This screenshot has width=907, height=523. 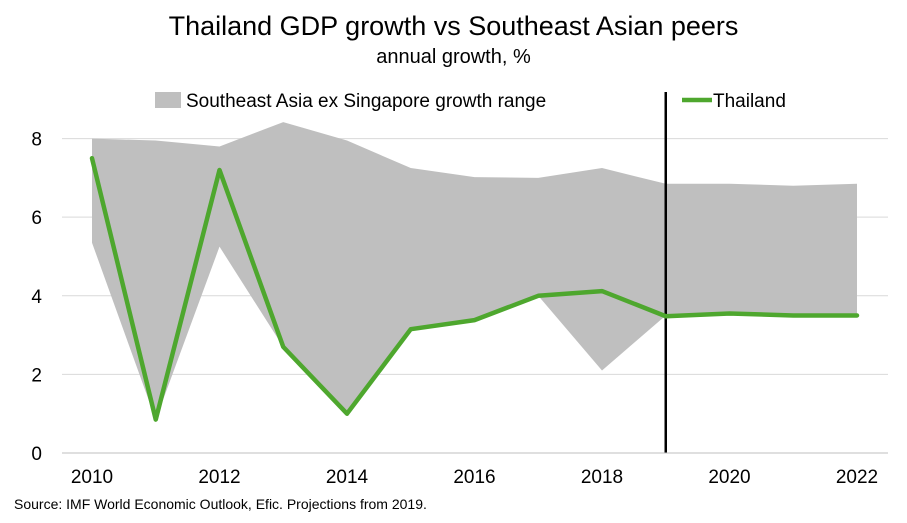 What do you see at coordinates (602, 477) in the screenshot?
I see `x-tick-label: 2018` at bounding box center [602, 477].